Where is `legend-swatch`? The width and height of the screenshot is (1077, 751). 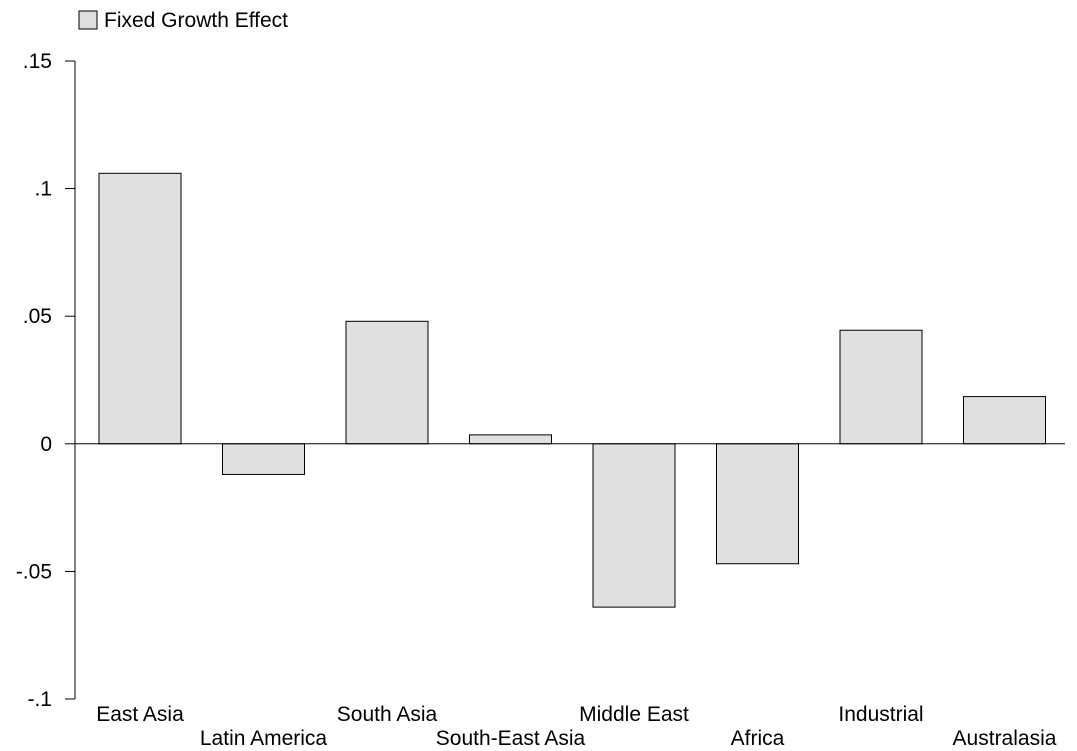
legend-swatch is located at coordinates (88, 20).